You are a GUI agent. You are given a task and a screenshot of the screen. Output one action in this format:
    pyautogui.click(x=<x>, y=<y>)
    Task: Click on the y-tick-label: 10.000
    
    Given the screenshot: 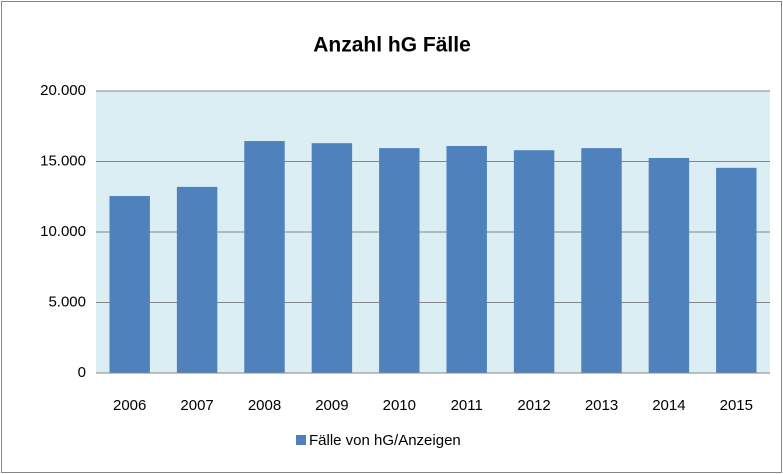 What is the action you would take?
    pyautogui.click(x=63, y=231)
    